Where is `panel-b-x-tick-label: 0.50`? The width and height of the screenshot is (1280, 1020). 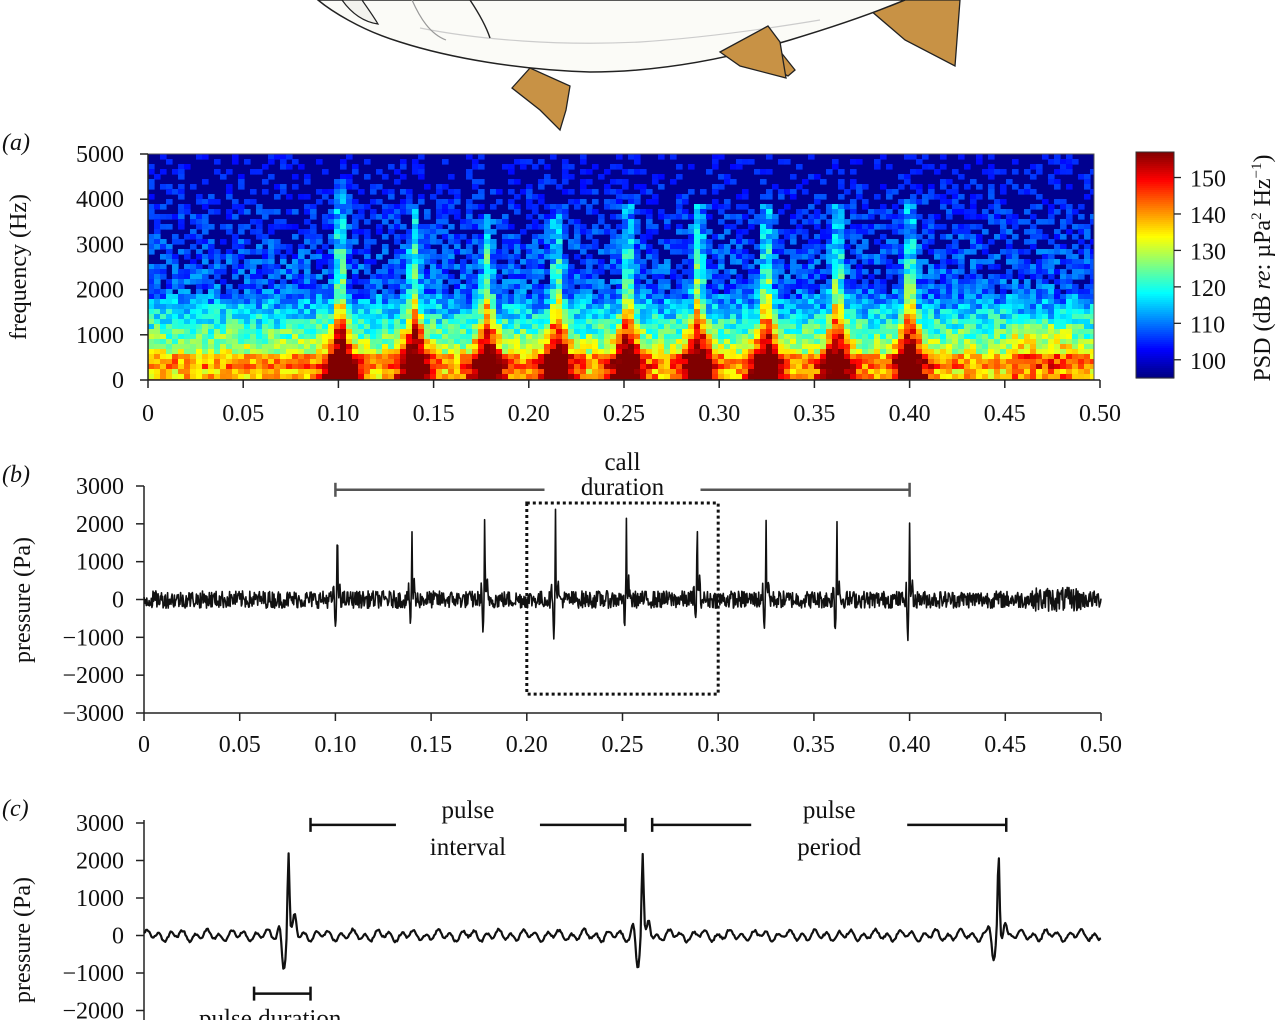 panel-b-x-tick-label: 0.50 is located at coordinates (1101, 745).